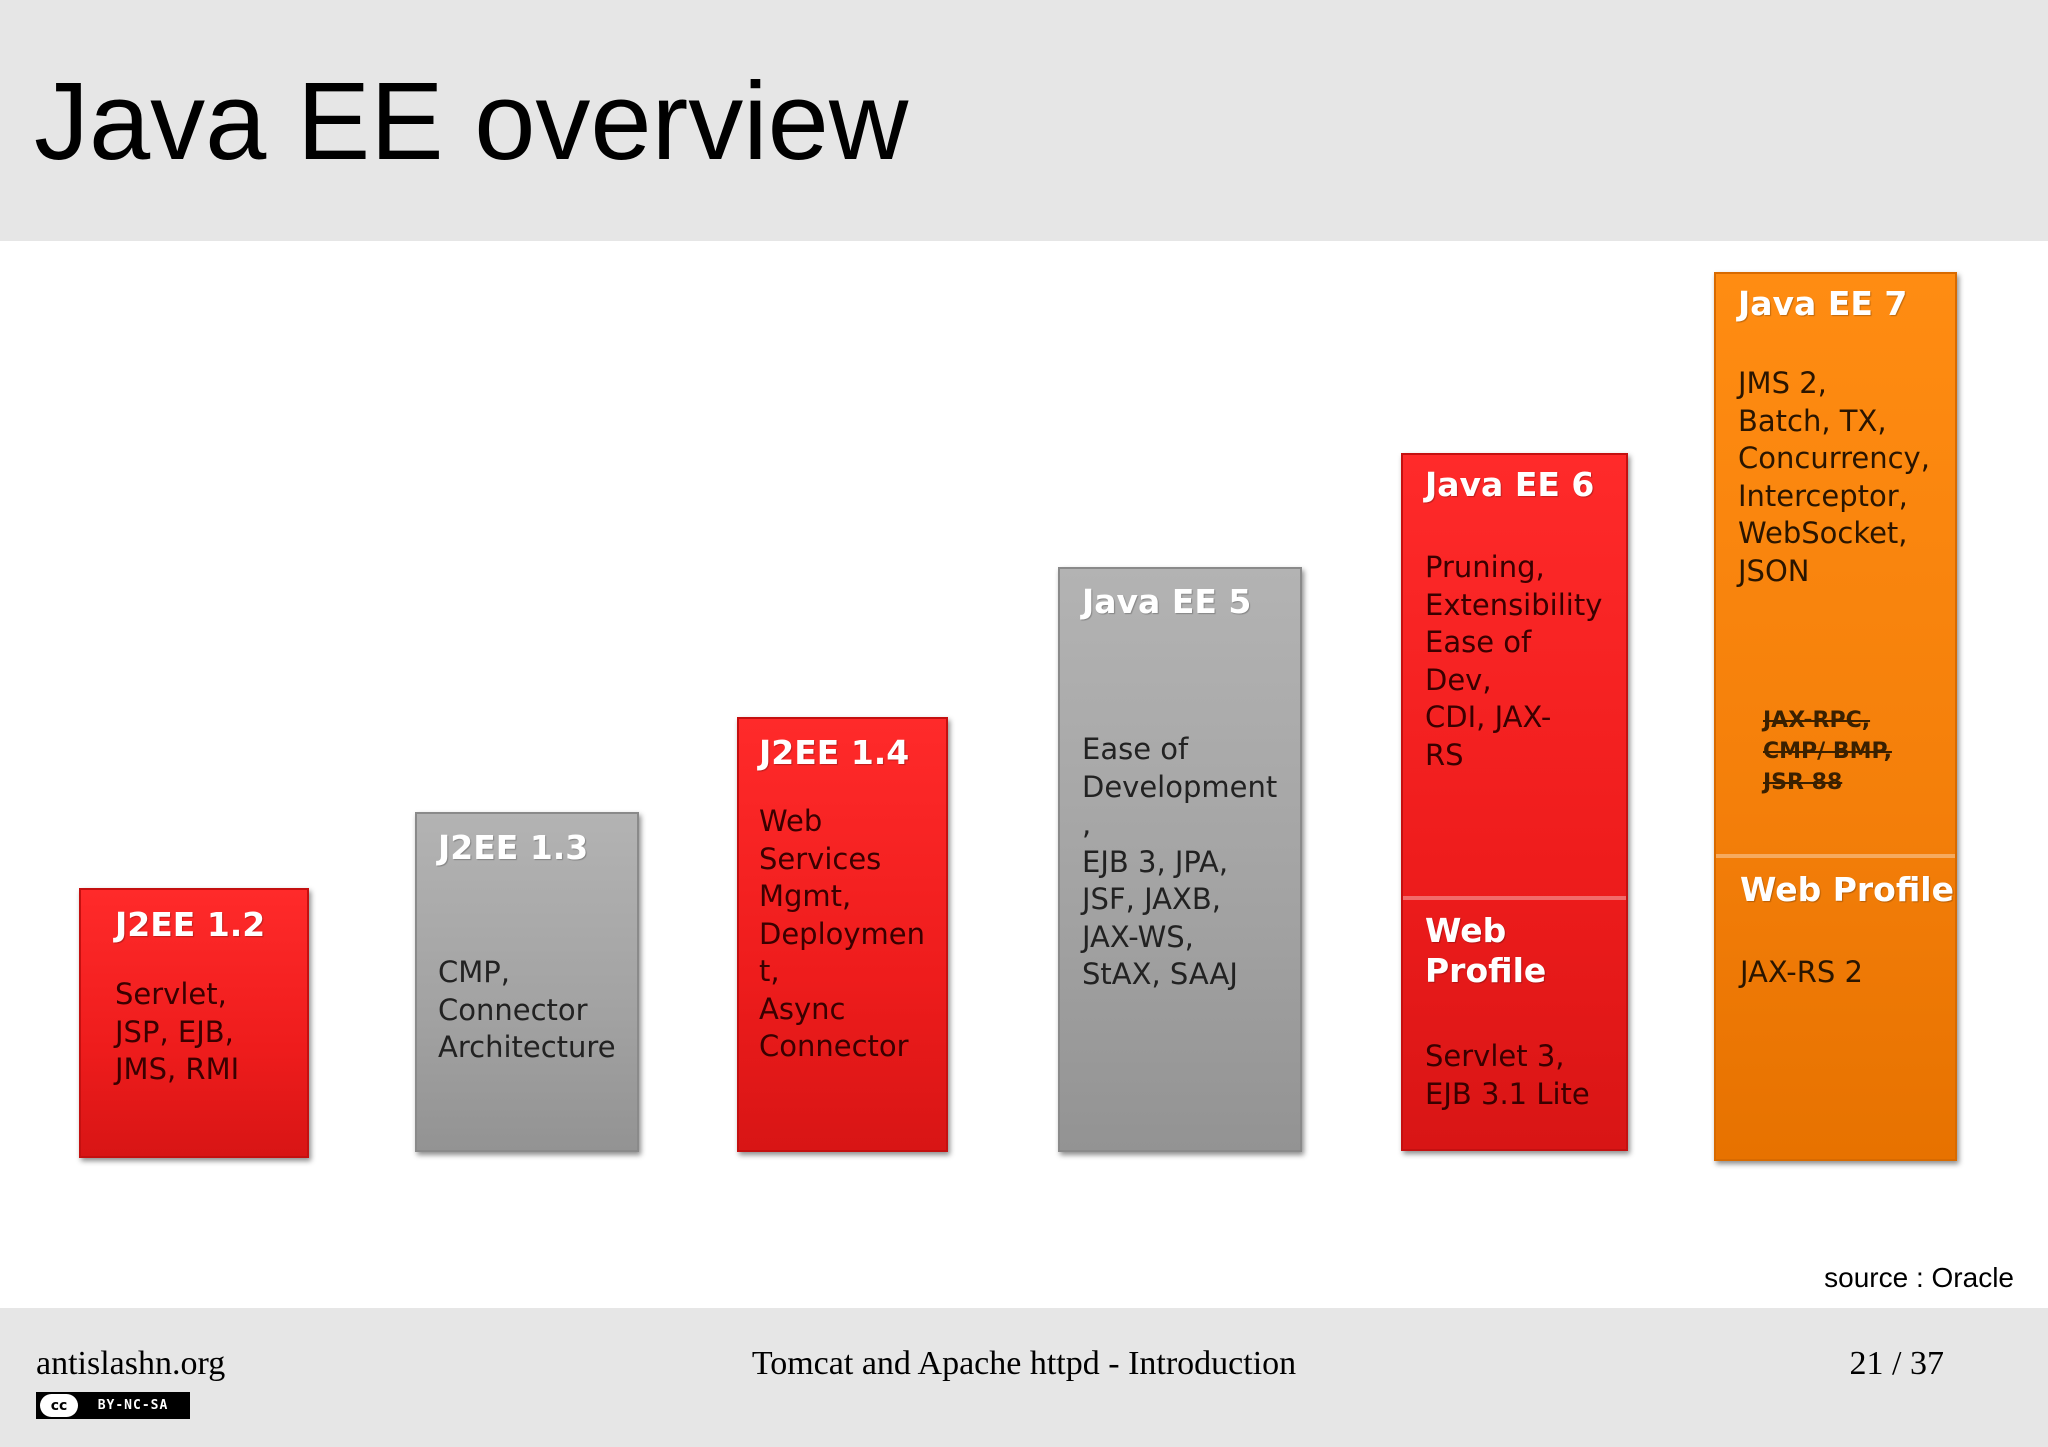 The image size is (2048, 1447). I want to click on version-features: CMP, Connector Architecture, so click(527, 1009).